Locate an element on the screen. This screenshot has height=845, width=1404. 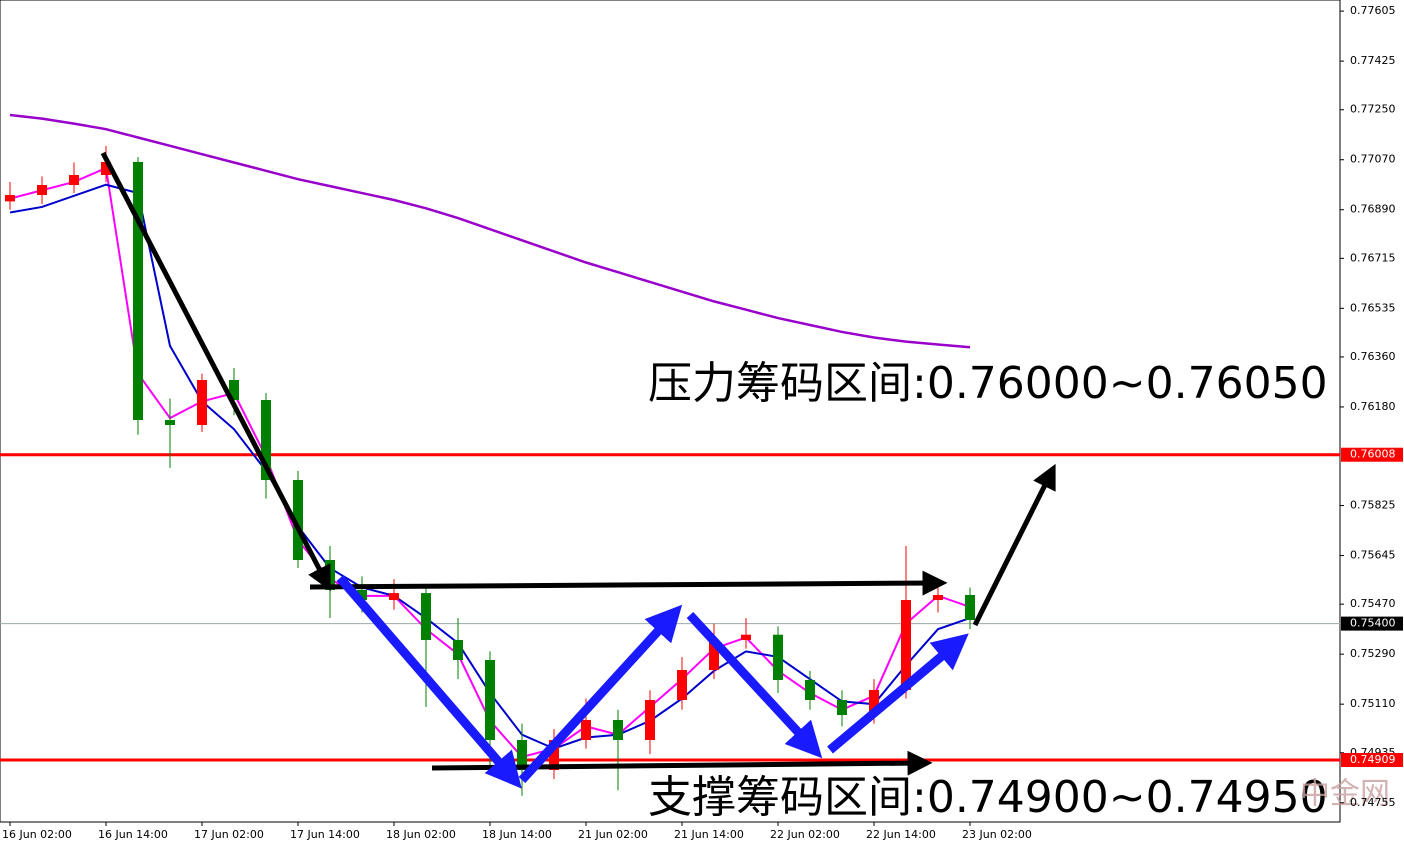
x-tick-label: 17 Jun 02:00 is located at coordinates (229, 834).